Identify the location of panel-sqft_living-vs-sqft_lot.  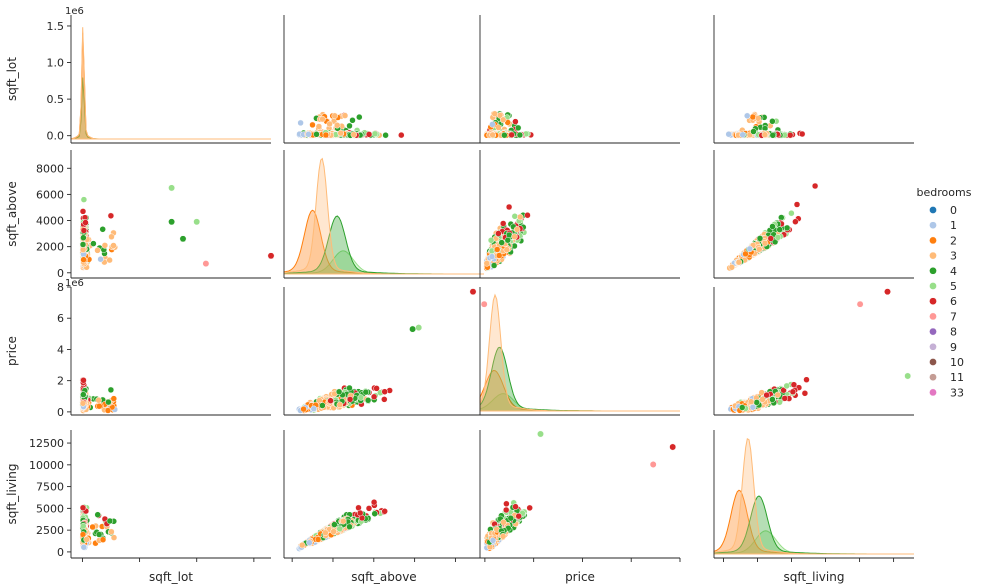
(98, 527).